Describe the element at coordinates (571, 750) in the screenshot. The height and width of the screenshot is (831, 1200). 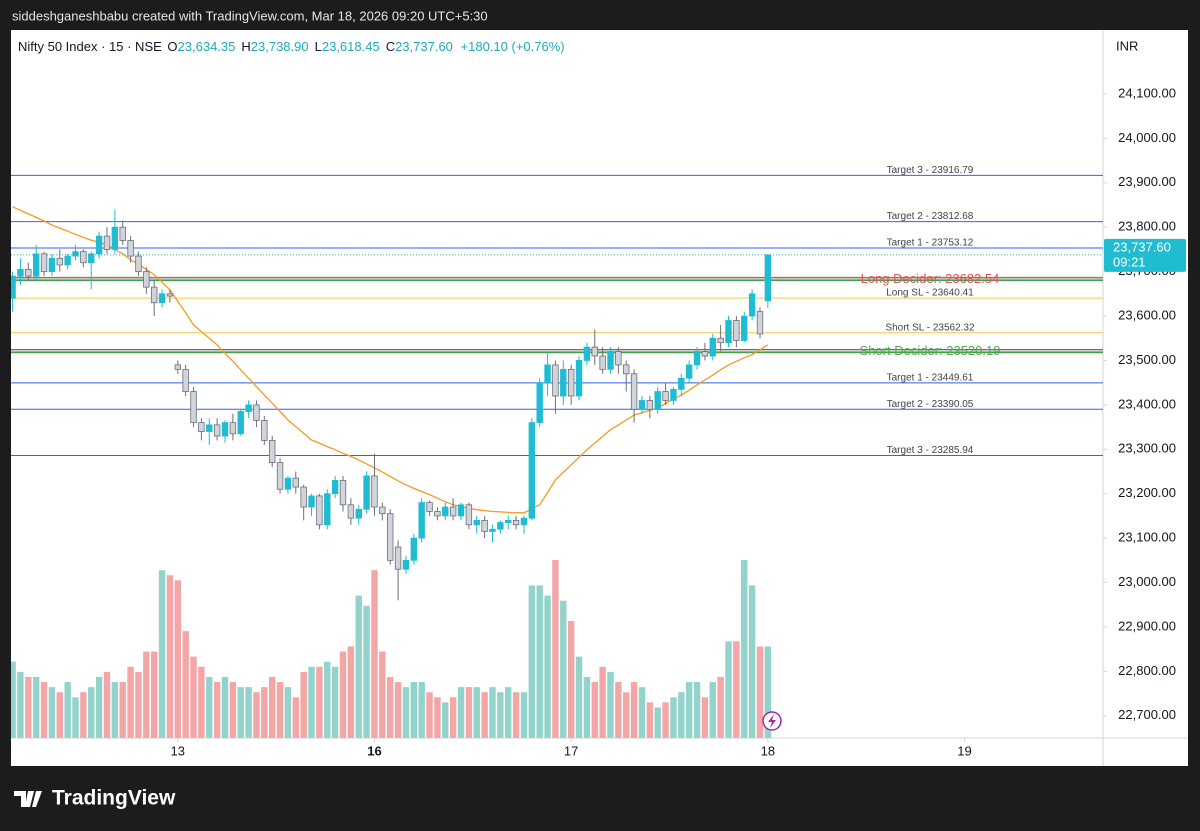
I see `x-tick-label: 17` at that location.